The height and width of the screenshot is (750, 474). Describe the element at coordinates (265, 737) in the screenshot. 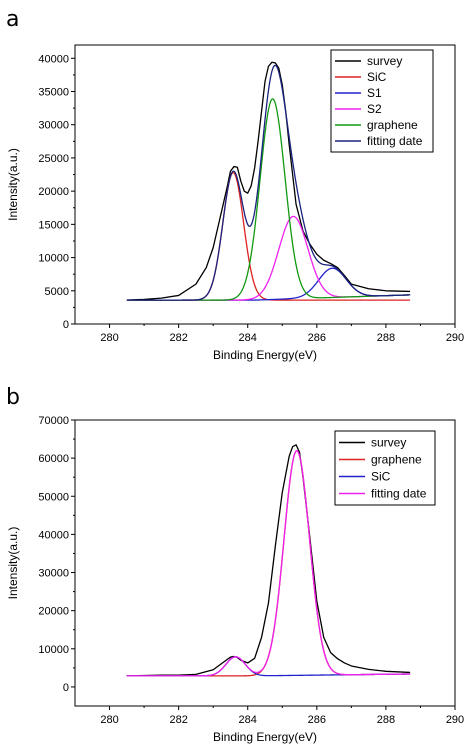

I see `panel-b-x-axis-title: Binding Energy(eV)` at that location.